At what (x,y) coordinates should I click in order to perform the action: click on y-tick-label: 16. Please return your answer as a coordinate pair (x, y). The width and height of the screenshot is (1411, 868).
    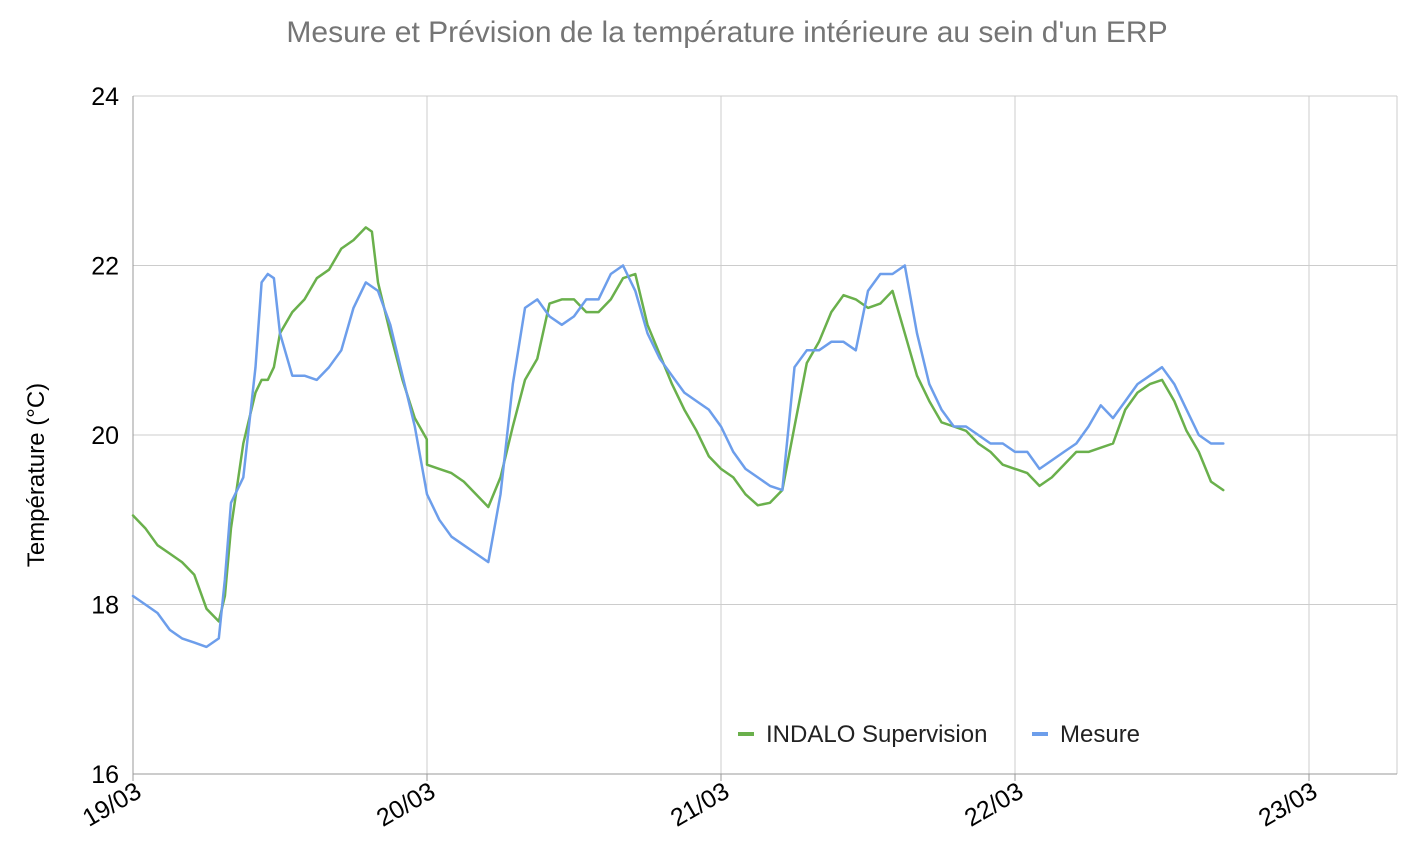
    Looking at the image, I should click on (105, 775).